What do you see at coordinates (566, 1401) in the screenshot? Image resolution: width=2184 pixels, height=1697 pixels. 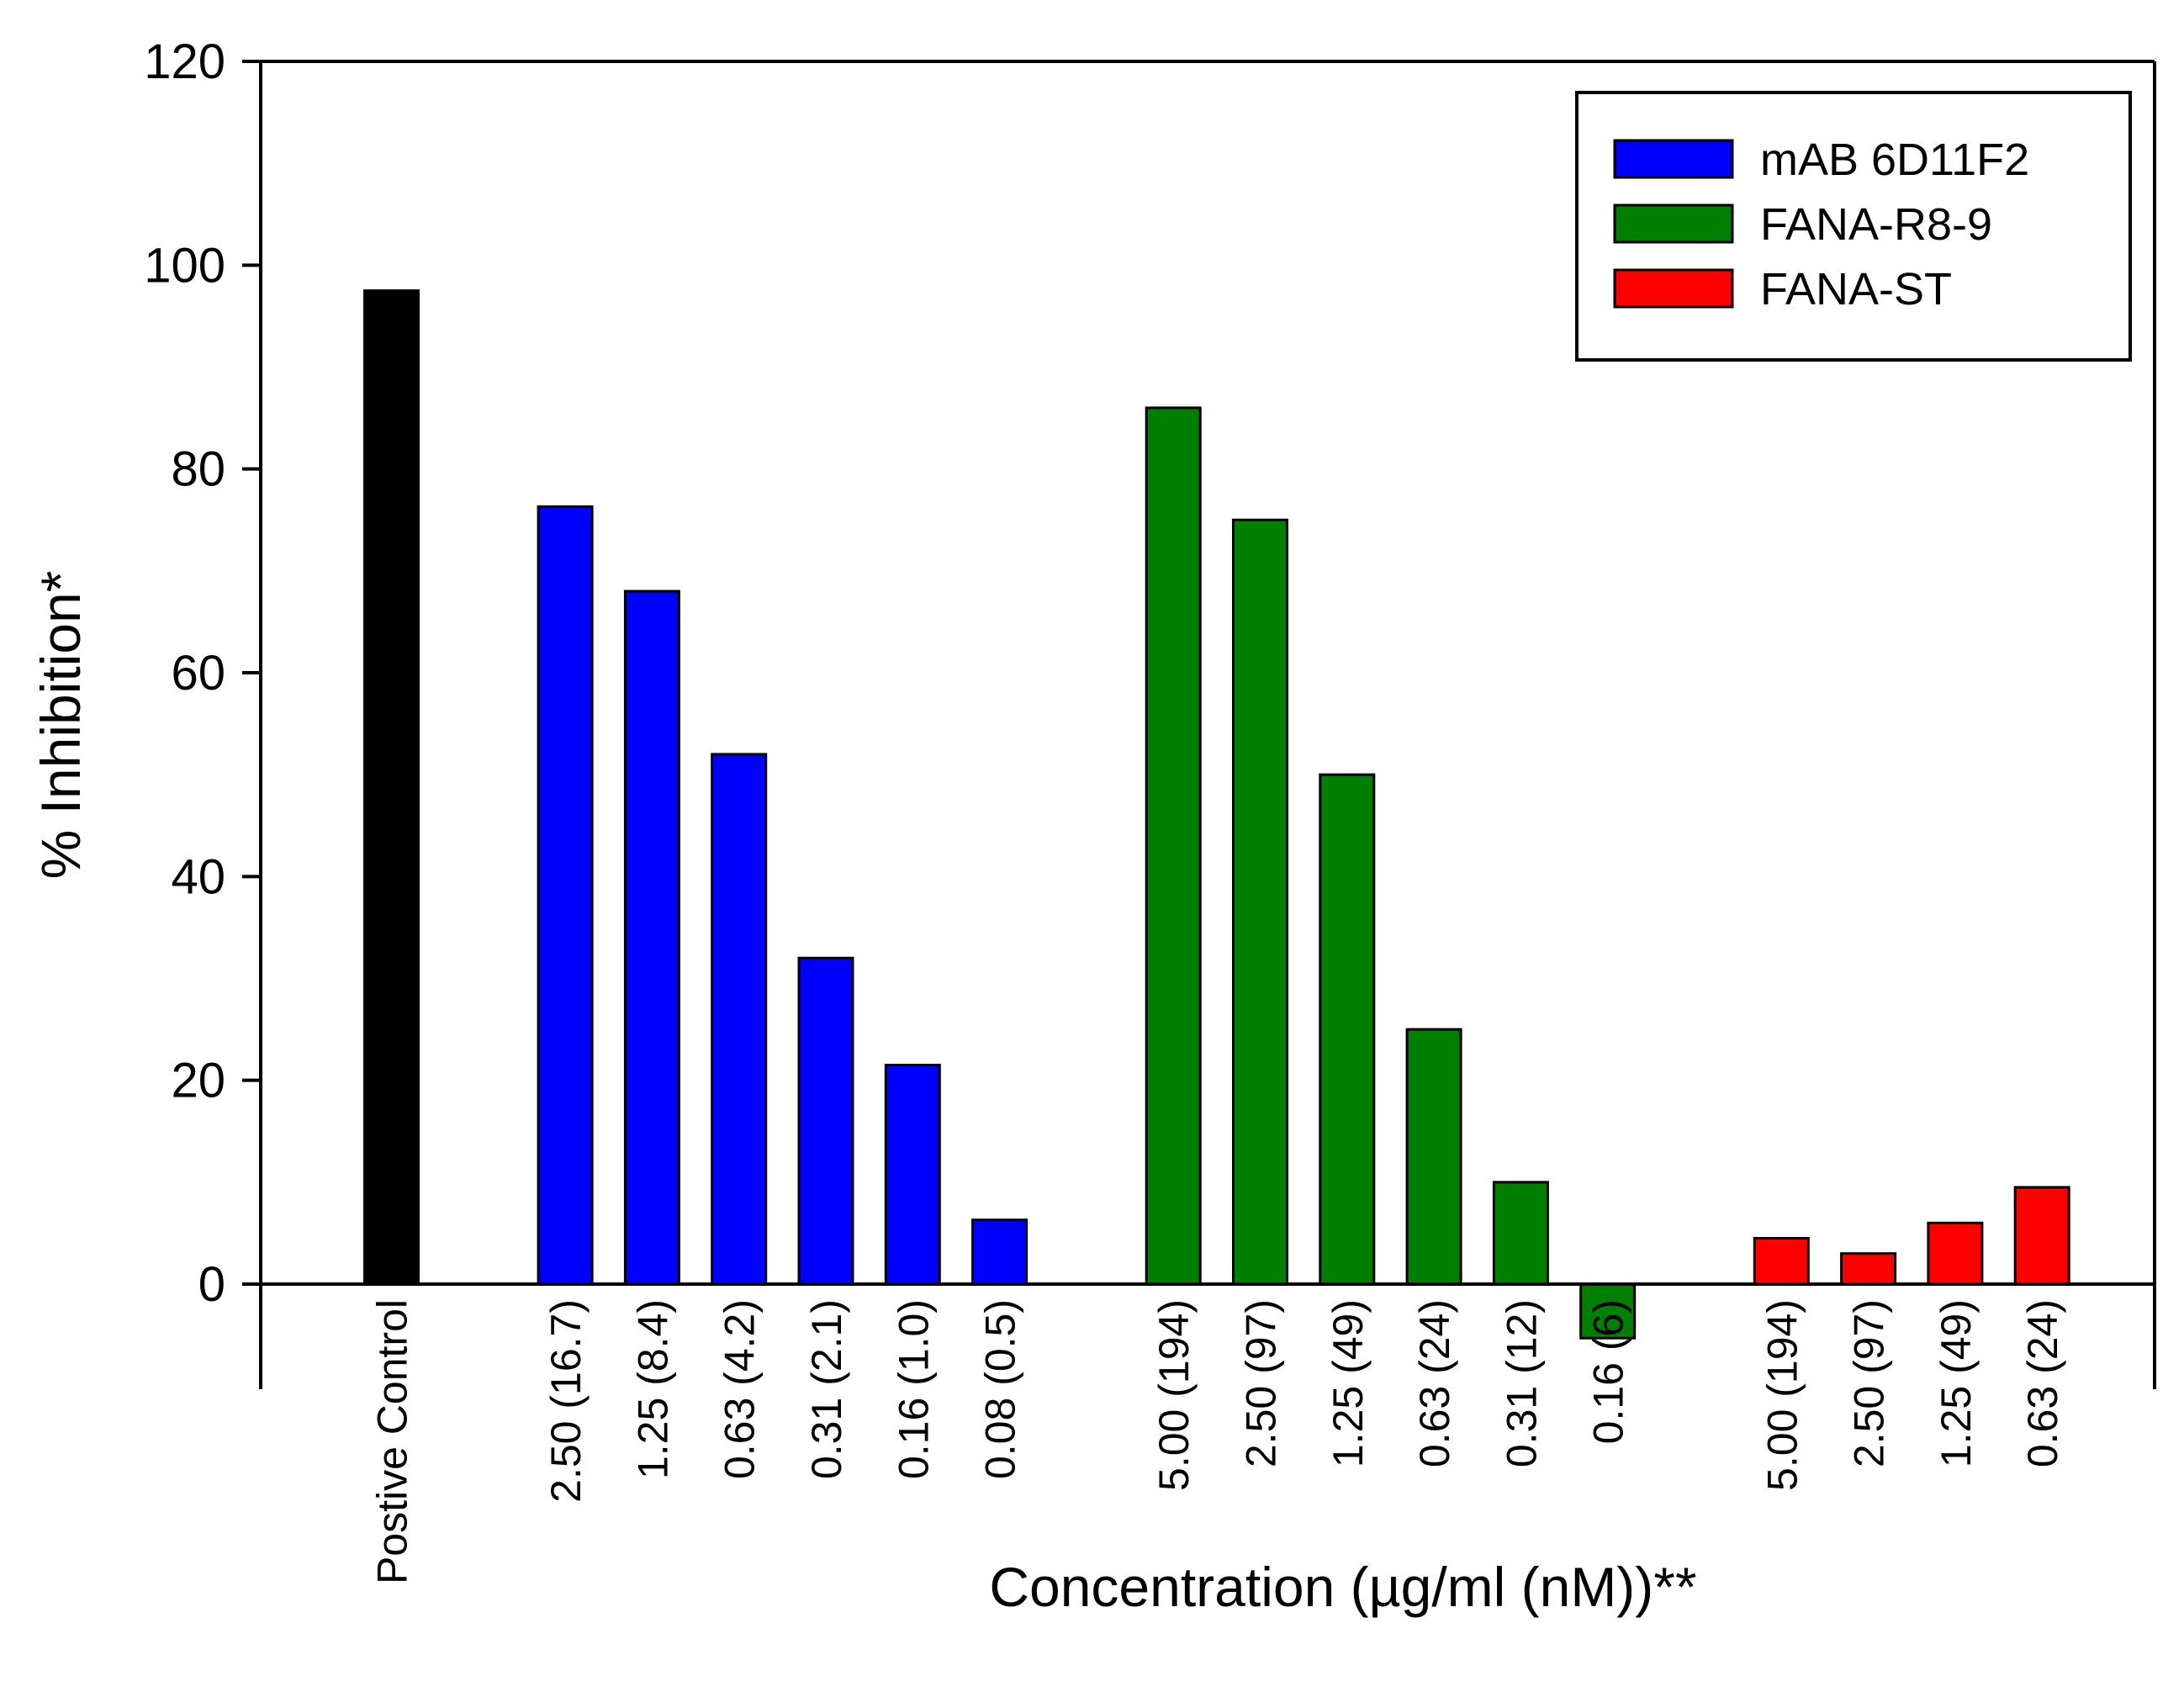 I see `category-label: 2.50 (16.7)` at bounding box center [566, 1401].